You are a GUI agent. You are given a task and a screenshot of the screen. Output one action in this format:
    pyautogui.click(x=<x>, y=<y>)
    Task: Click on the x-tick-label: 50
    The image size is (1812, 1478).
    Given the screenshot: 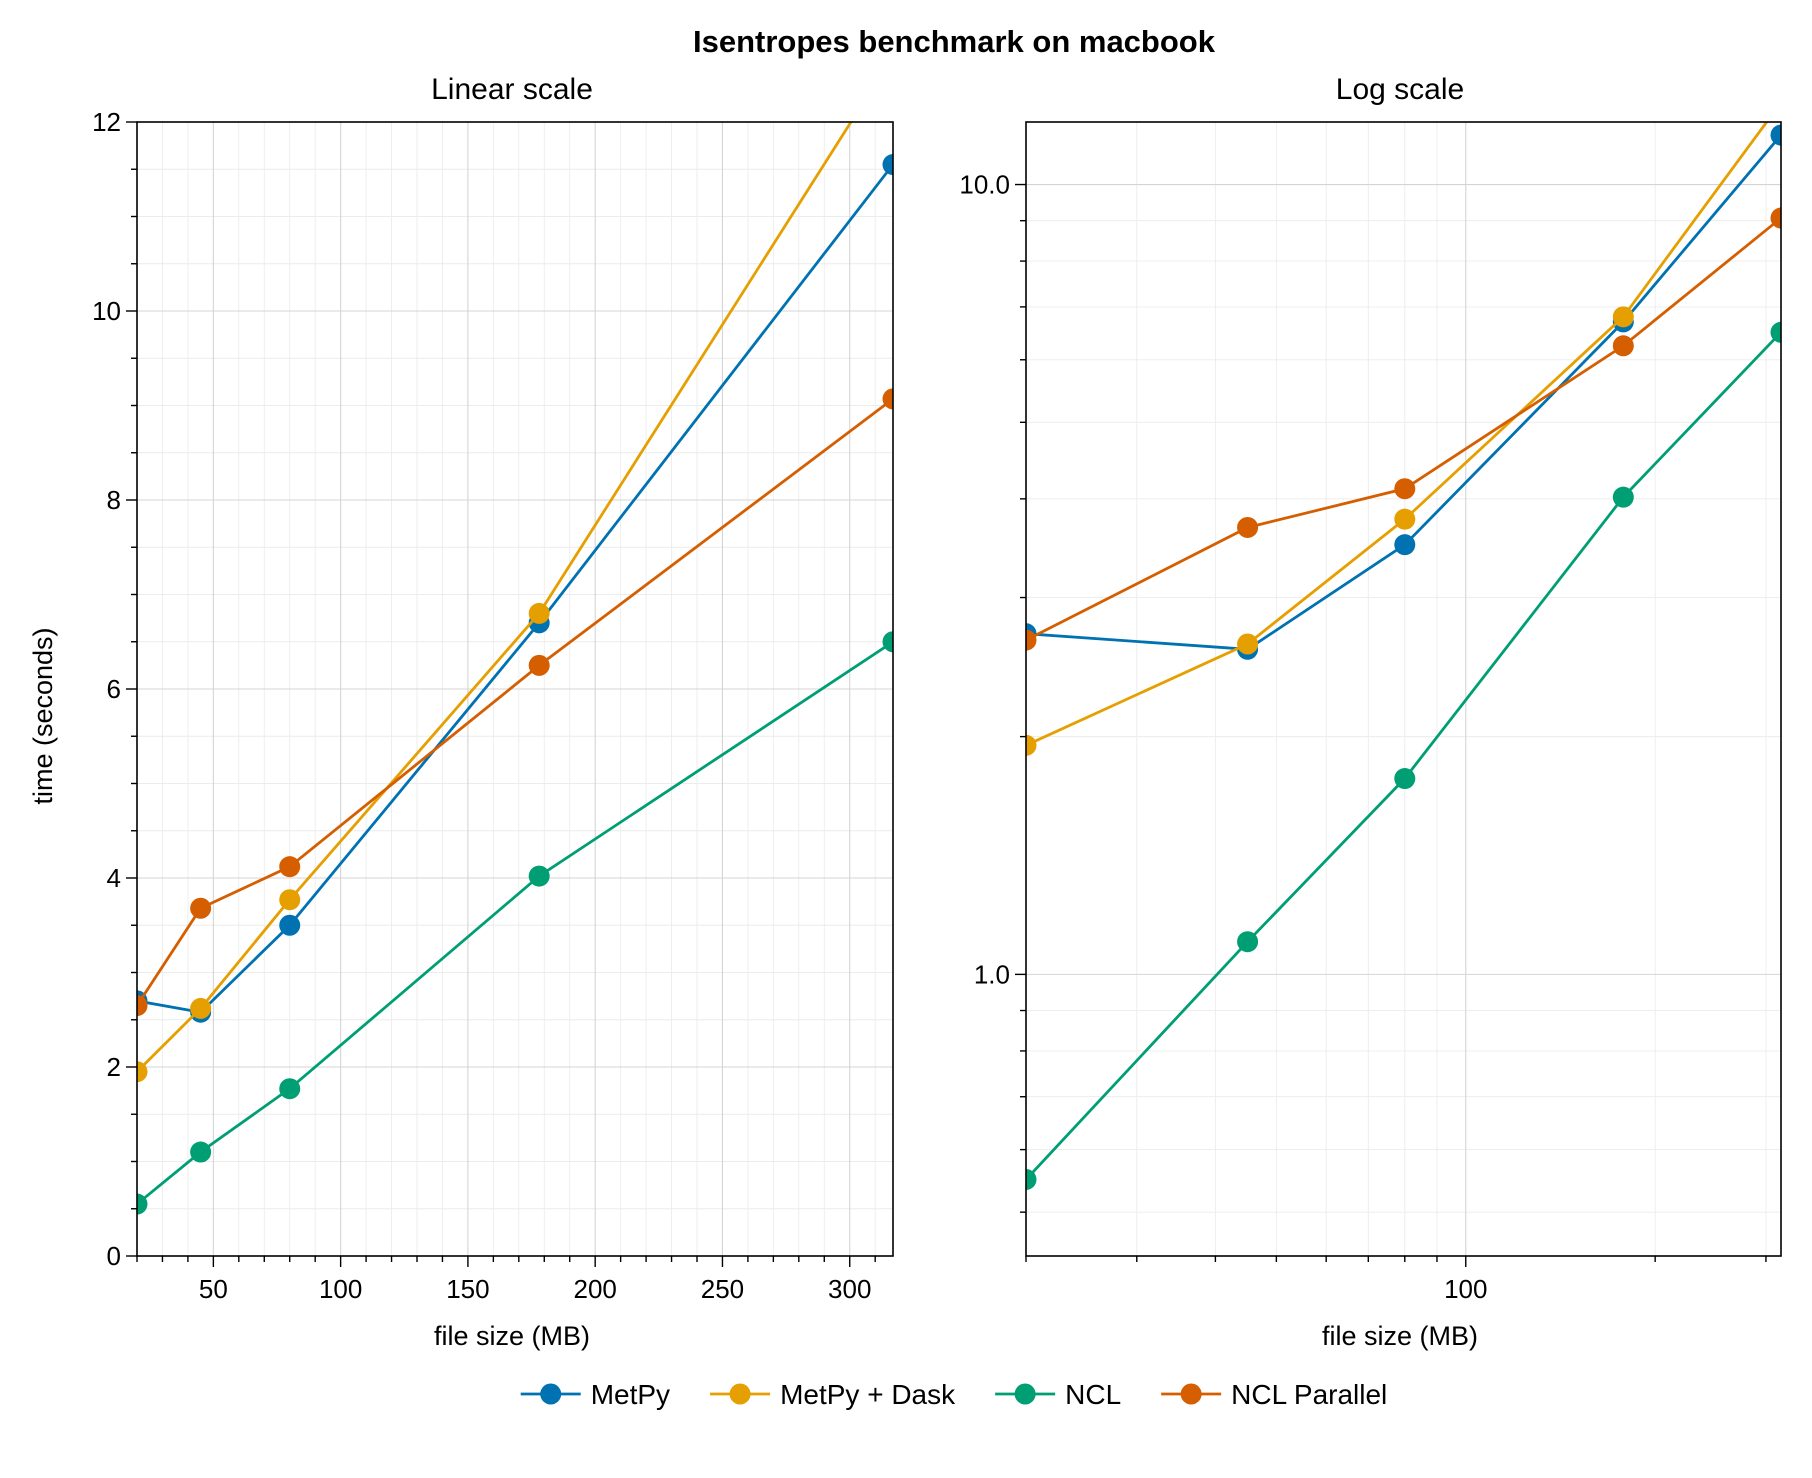 What is the action you would take?
    pyautogui.click(x=213, y=1289)
    